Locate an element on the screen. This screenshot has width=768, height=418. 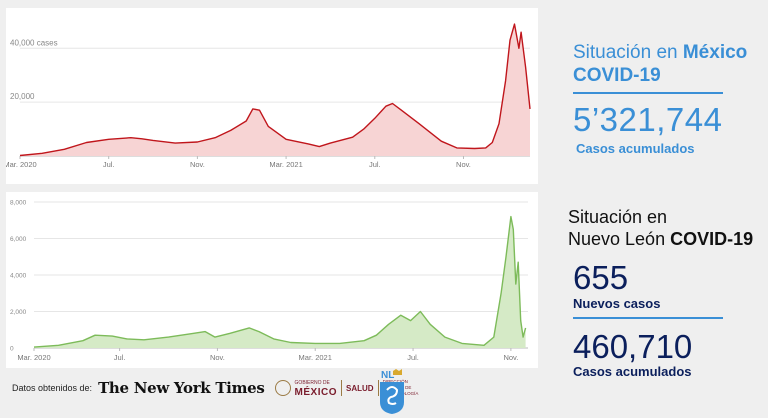
gobierno-text: GOBIERNO DE MÉXICO is located at coordinates (315, 388).